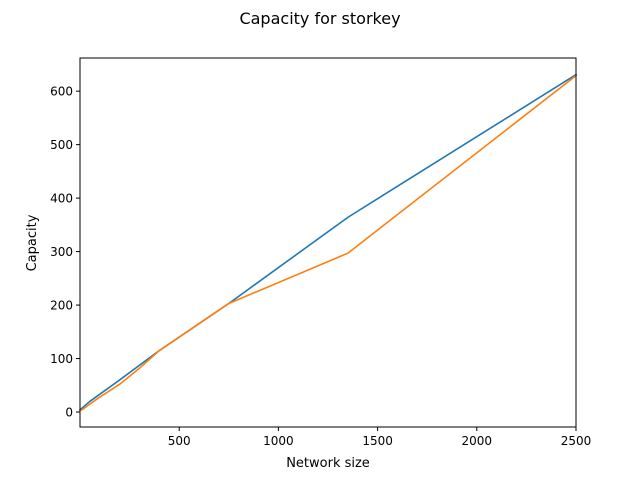 This screenshot has width=640, height=480. I want to click on y-tick-label: 300, so click(61, 252).